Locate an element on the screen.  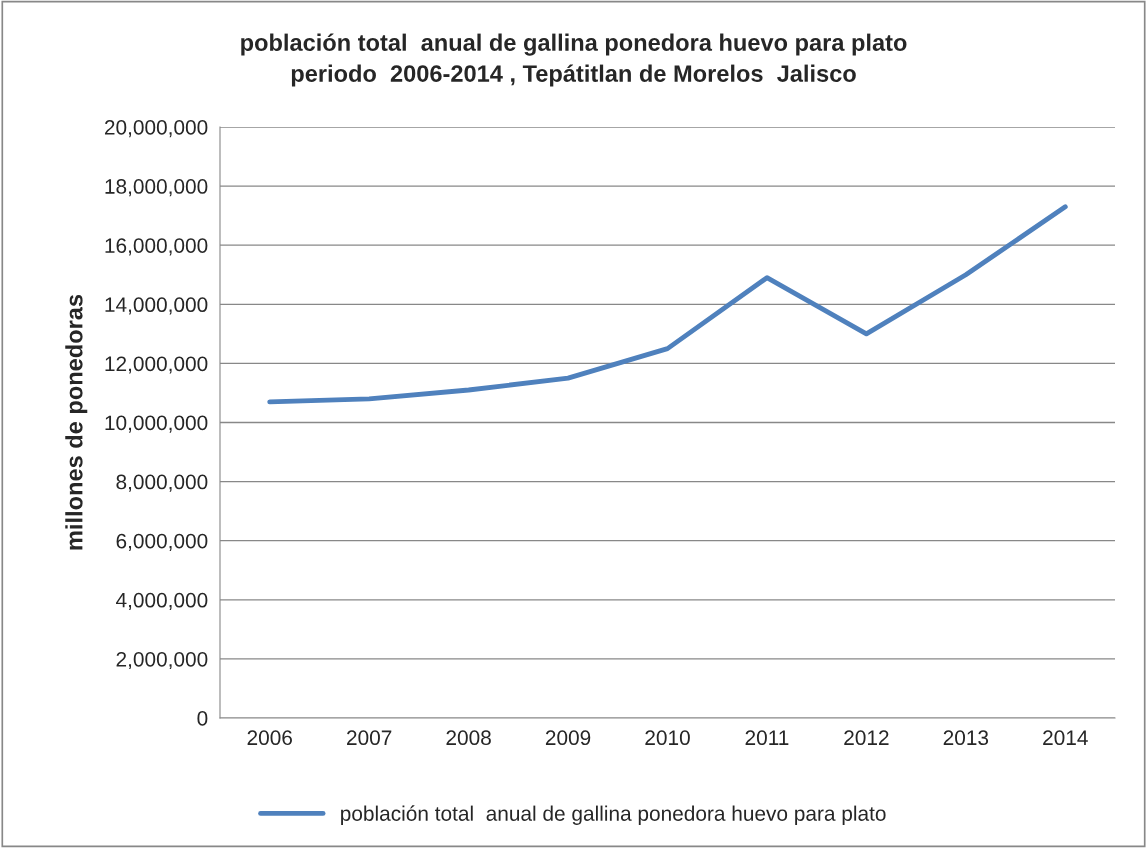
x-tick-label: 2009 is located at coordinates (568, 738).